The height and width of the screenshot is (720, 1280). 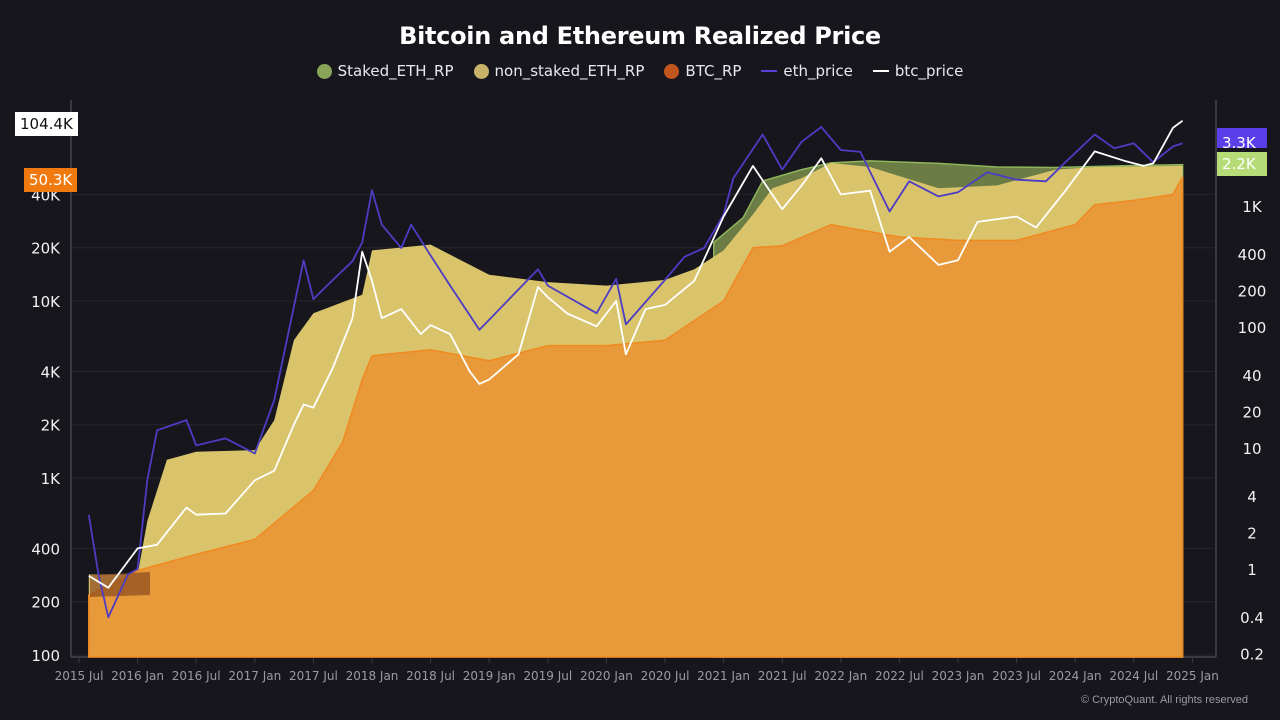 I want to click on x-tick-label: 2019 Jul, so click(x=547, y=676).